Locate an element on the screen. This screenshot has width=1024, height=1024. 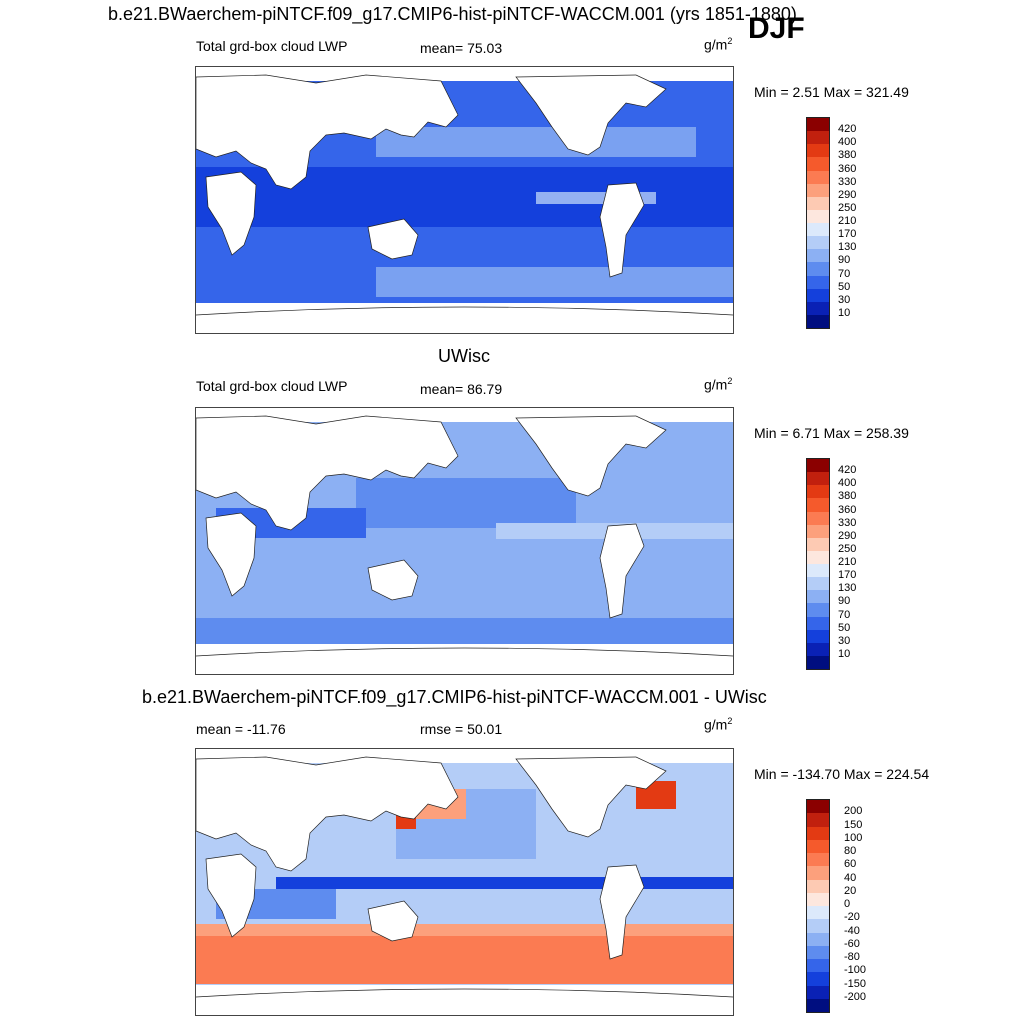
colorbar-tick-label: 0 is located at coordinates (847, 904).